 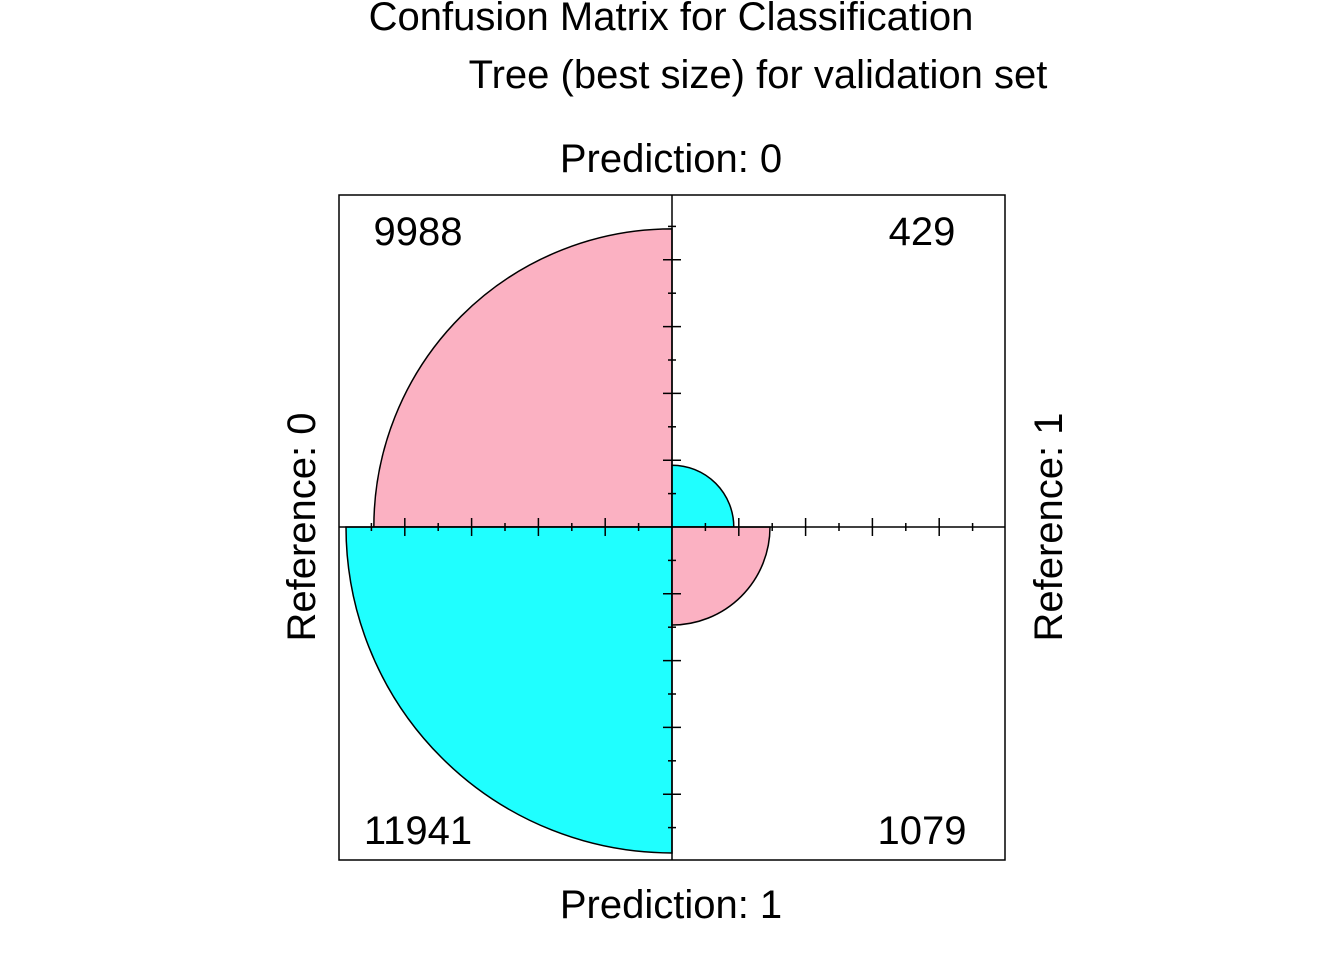 I want to click on sector-bottom-right, so click(x=721, y=576).